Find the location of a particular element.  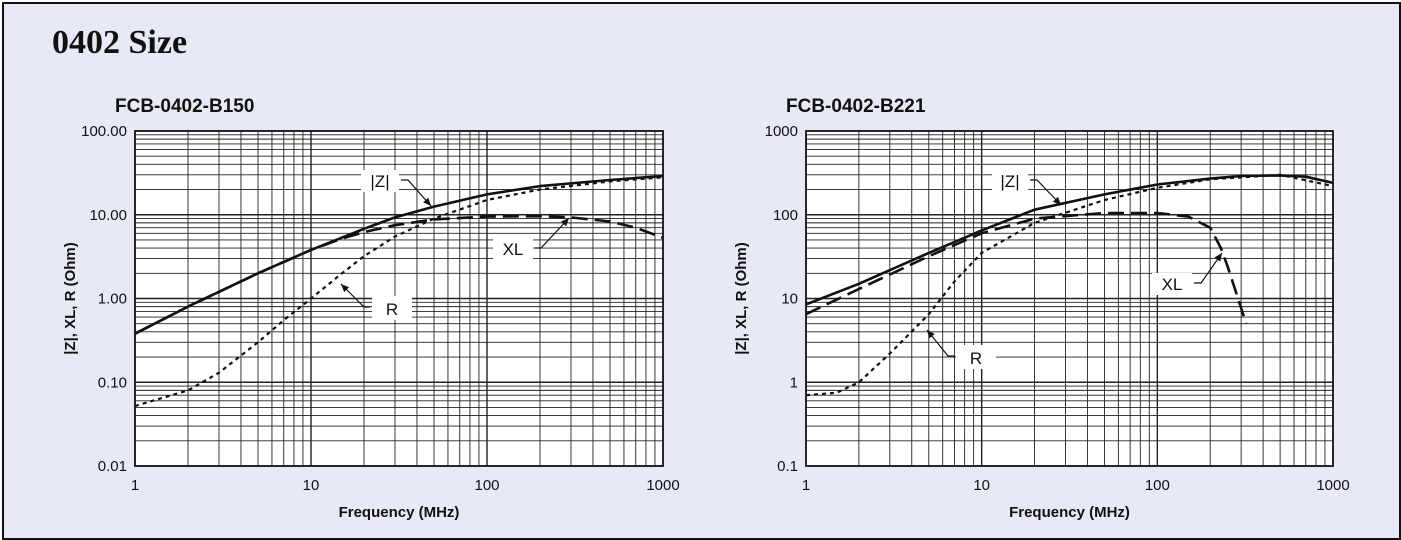

y-tick-label: 100.00 is located at coordinates (104, 131).